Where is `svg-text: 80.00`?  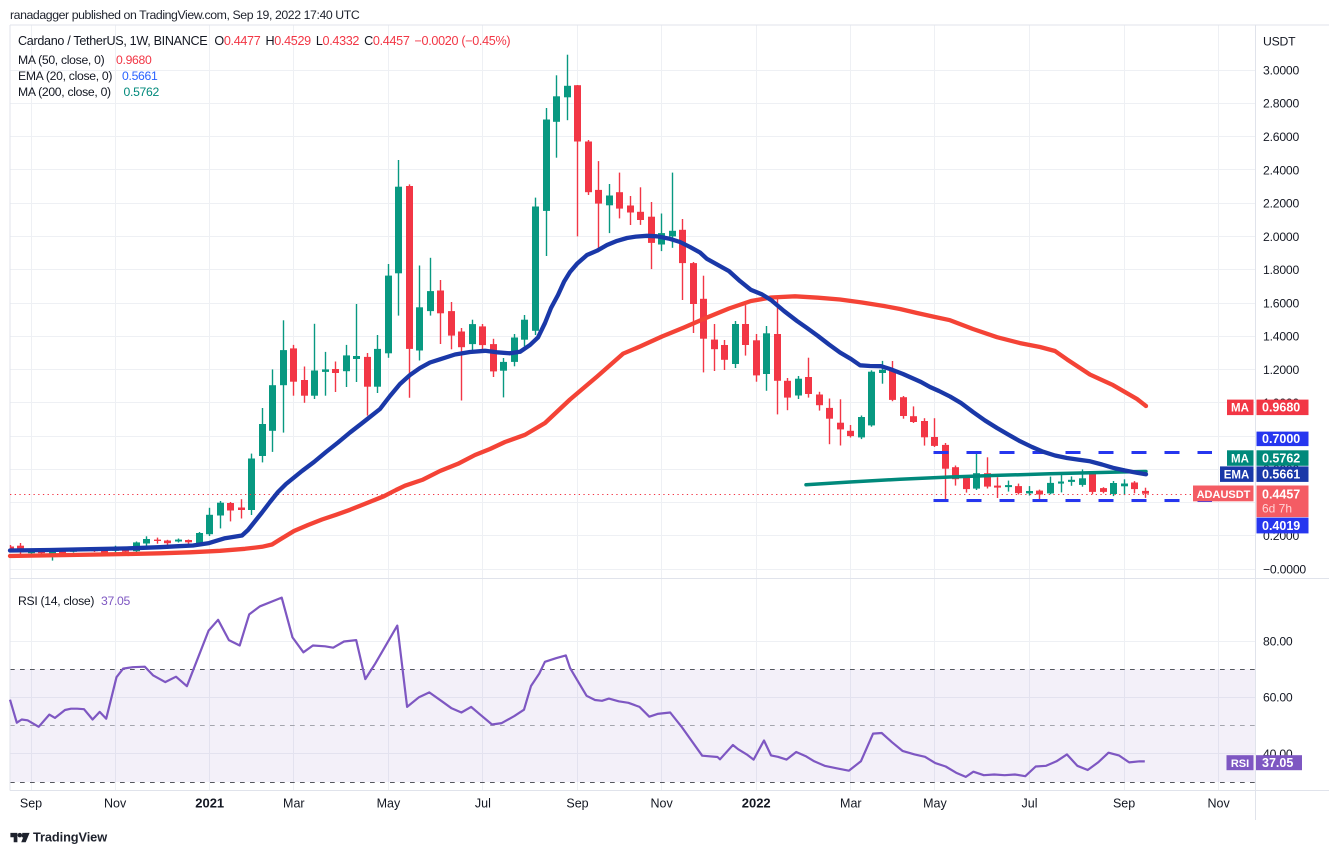
svg-text: 80.00 is located at coordinates (1278, 641).